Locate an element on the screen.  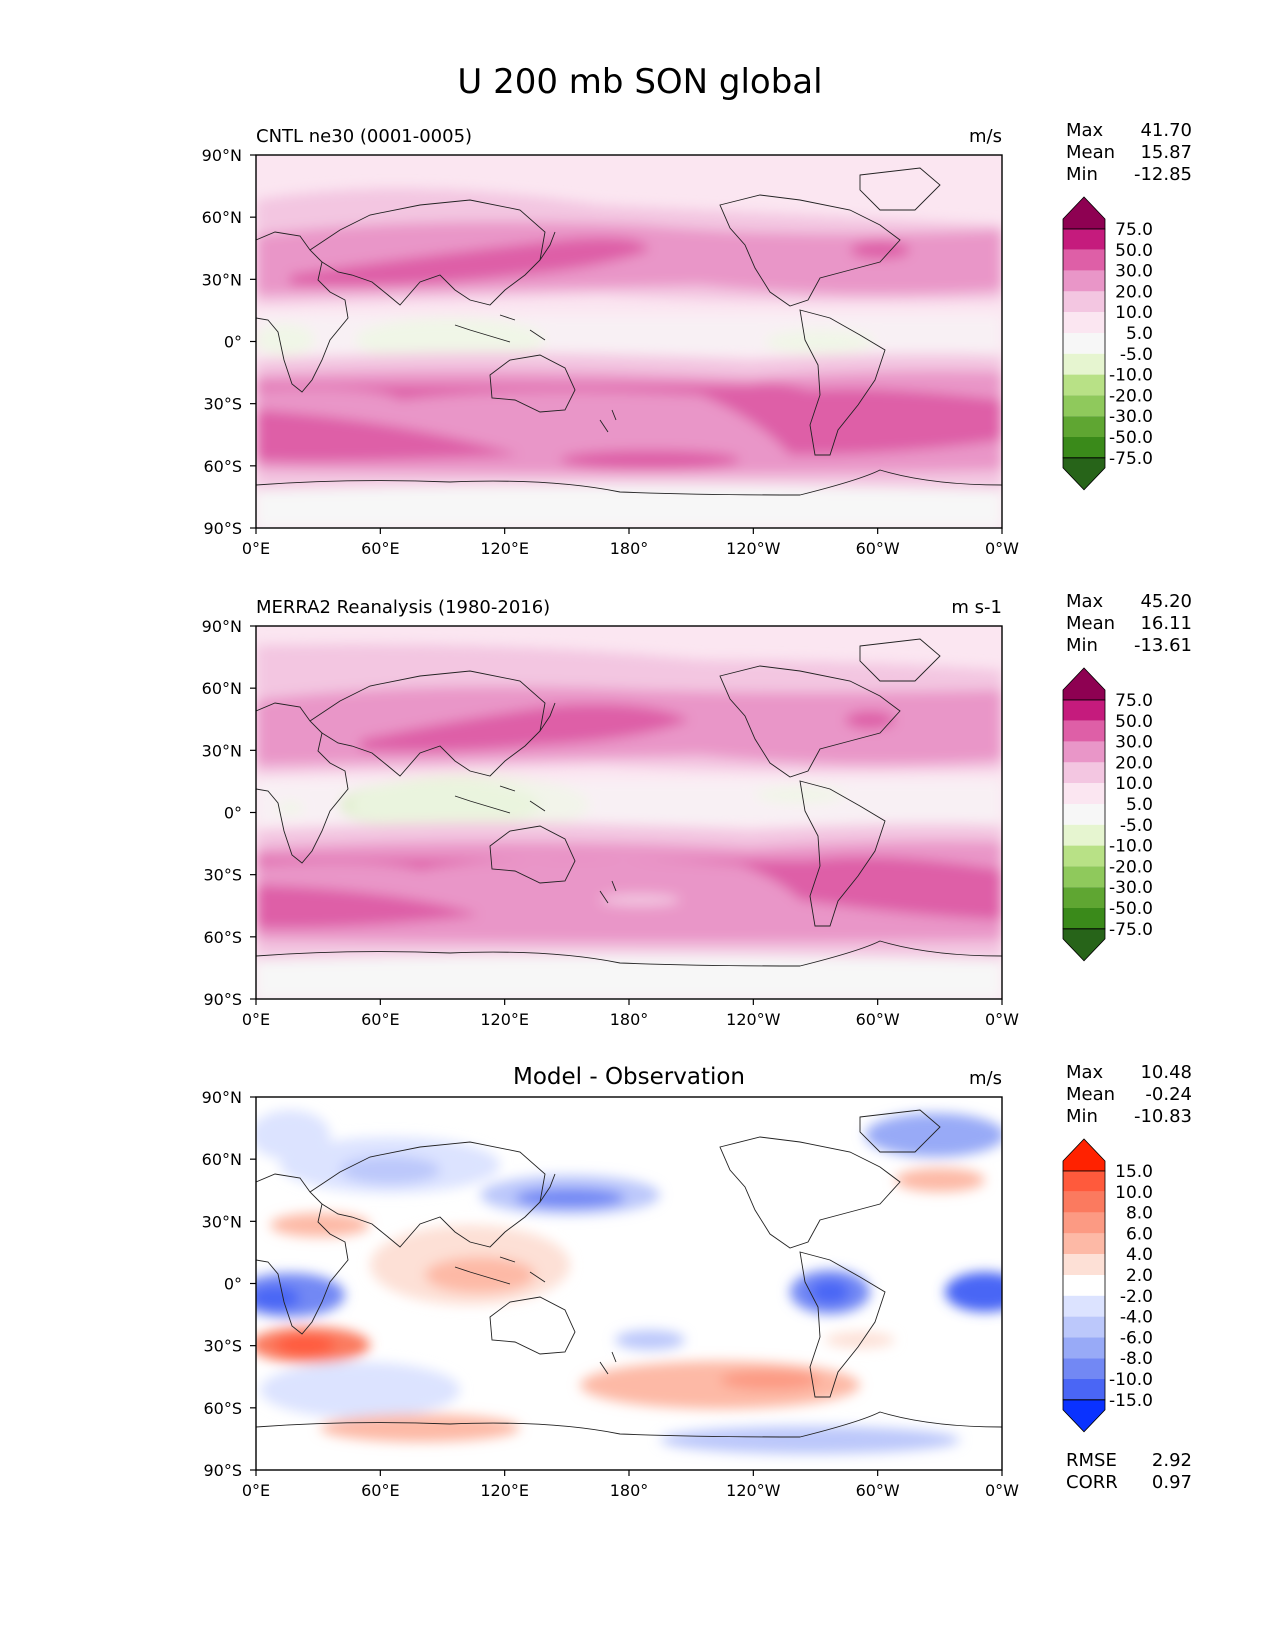
stat-value-mean: -0.24 is located at coordinates (1168, 1094).